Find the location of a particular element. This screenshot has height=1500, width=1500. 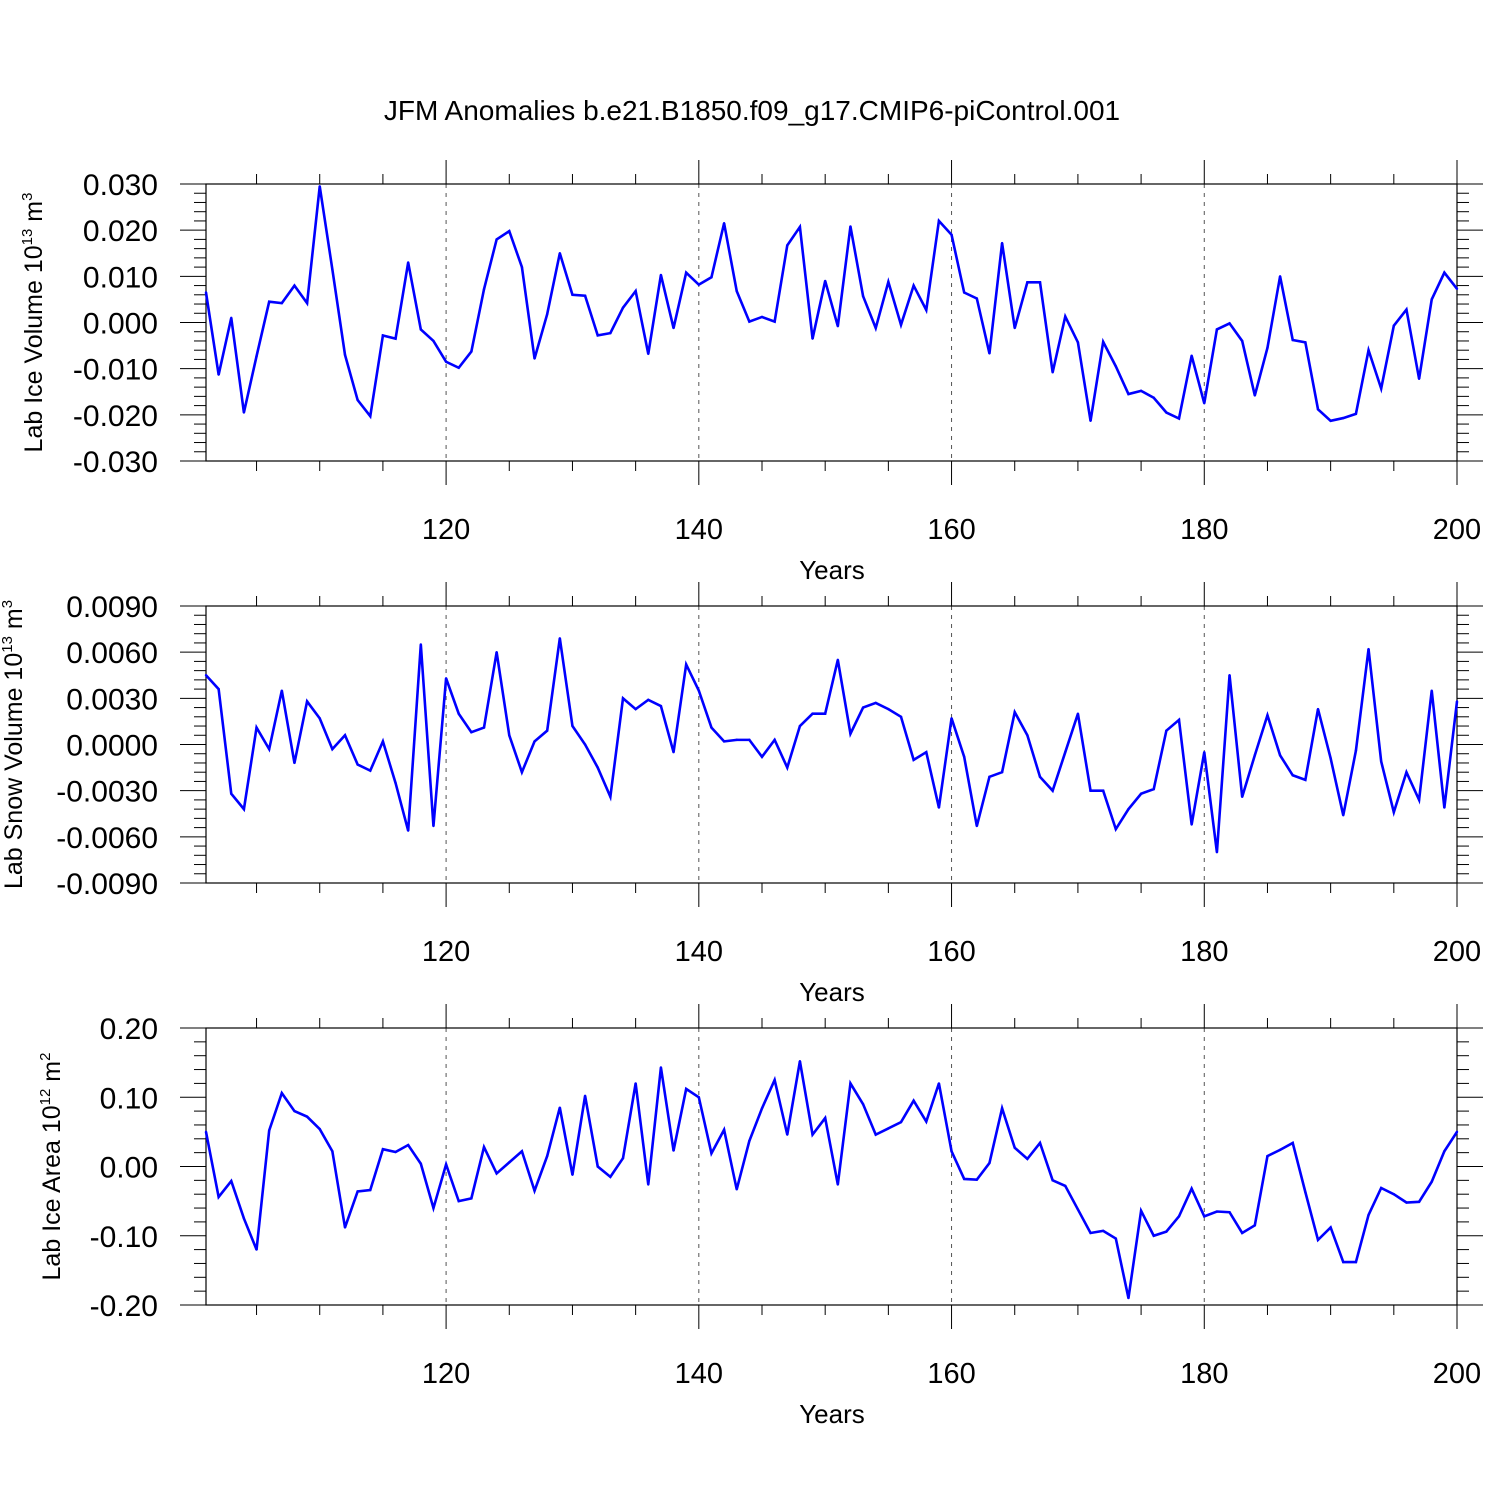

y-axis-label: Lab Ice Area 1012 m2 is located at coordinates (51, 1167).